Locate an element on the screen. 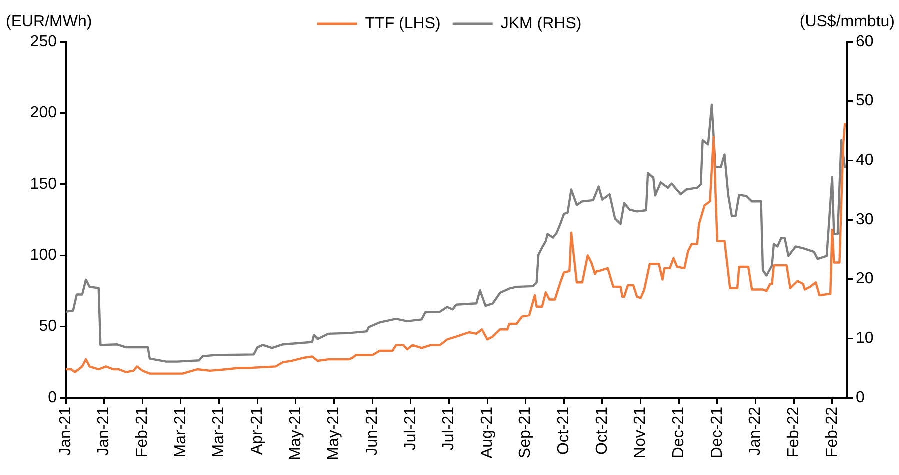 The width and height of the screenshot is (899, 475). x-tick-label: Apr-21 is located at coordinates (257, 431).